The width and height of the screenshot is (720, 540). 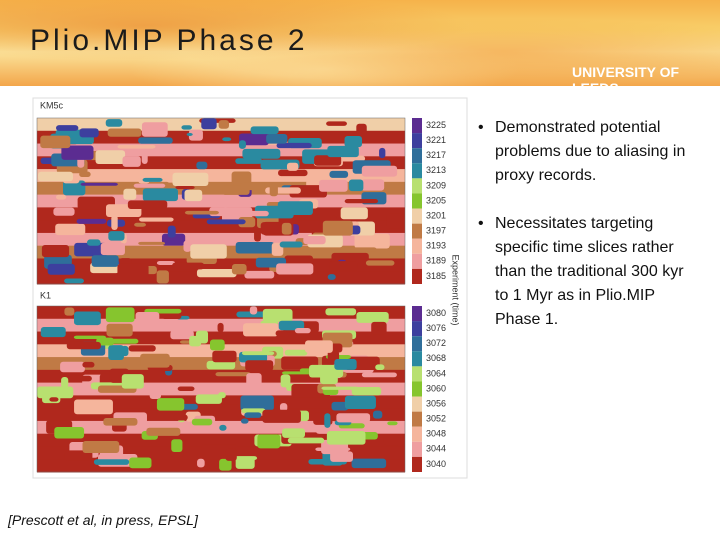 What do you see at coordinates (436, 449) in the screenshot?
I see `legend-label: 3044` at bounding box center [436, 449].